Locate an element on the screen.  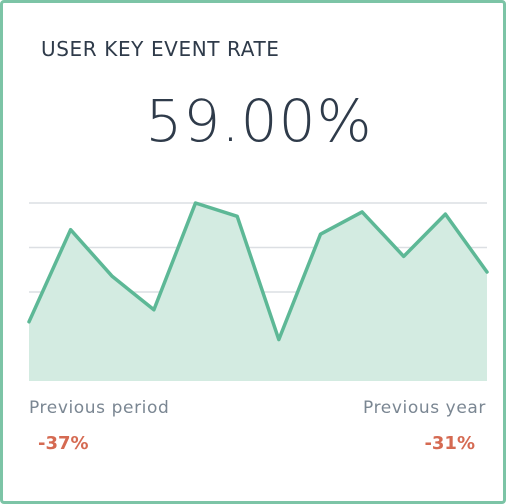
previous-period-change: -37% is located at coordinates (63, 443).